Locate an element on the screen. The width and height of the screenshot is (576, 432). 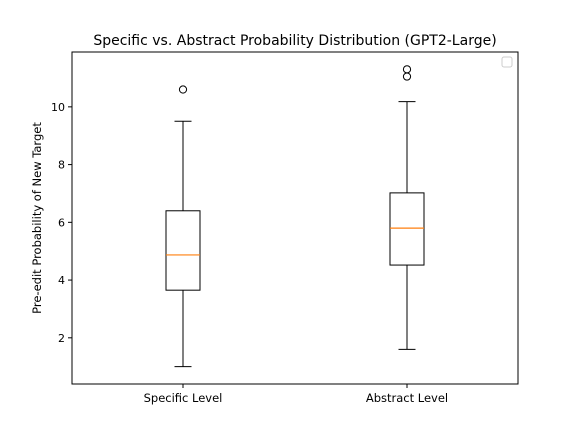
x-tick-label: Abstract Level is located at coordinates (407, 398).